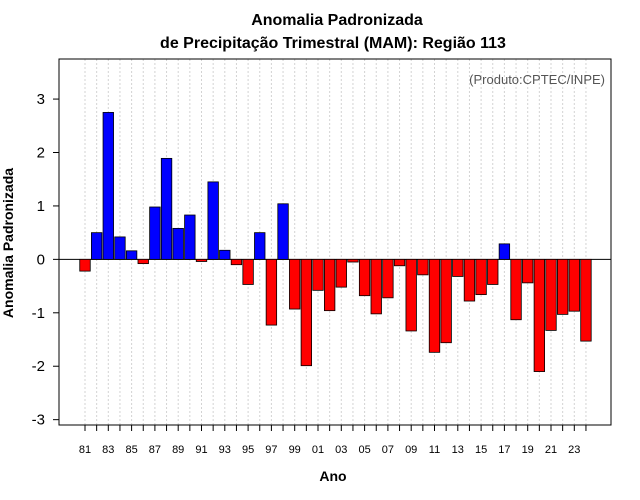 This screenshot has height=500, width=640. Describe the element at coordinates (225, 450) in the screenshot. I see `x-tick-label: 93` at that location.